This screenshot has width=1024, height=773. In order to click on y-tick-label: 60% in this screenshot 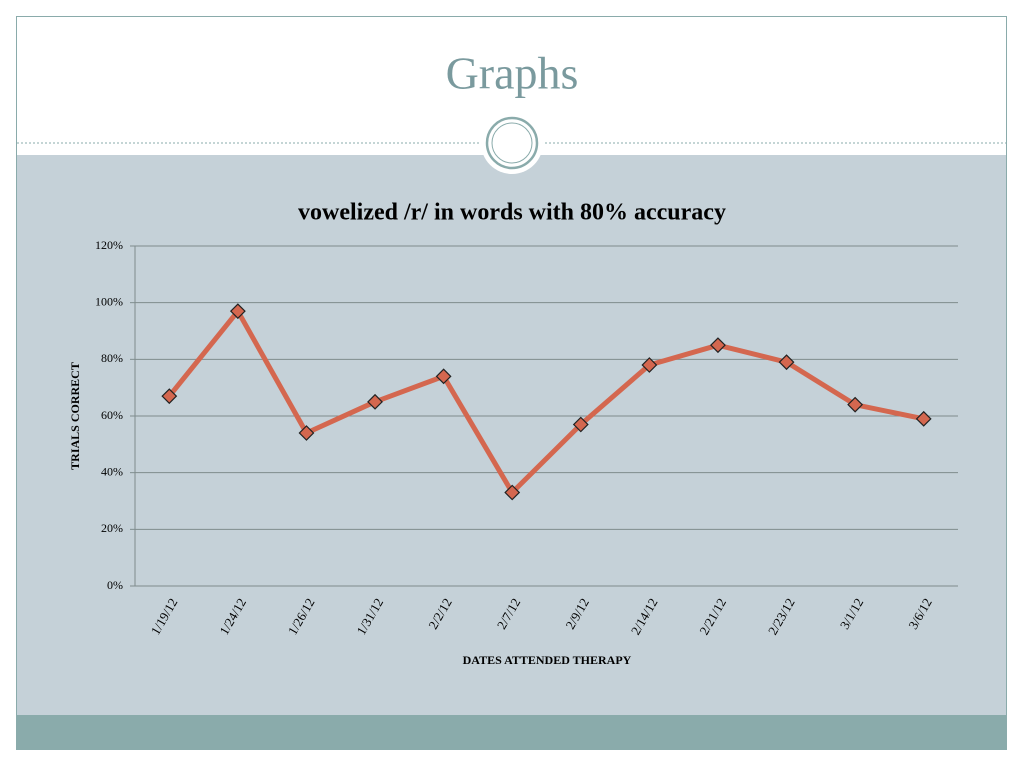, I will do `click(112, 415)`.